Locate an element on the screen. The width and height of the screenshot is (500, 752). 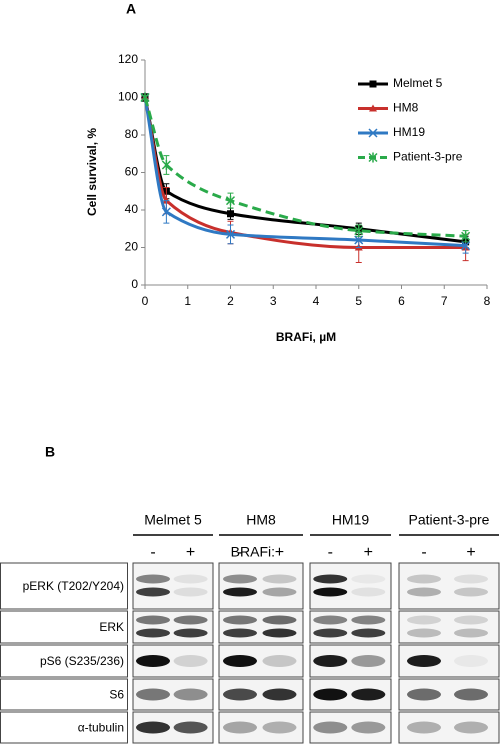
x-tick-label: 7 is located at coordinates (444, 301).